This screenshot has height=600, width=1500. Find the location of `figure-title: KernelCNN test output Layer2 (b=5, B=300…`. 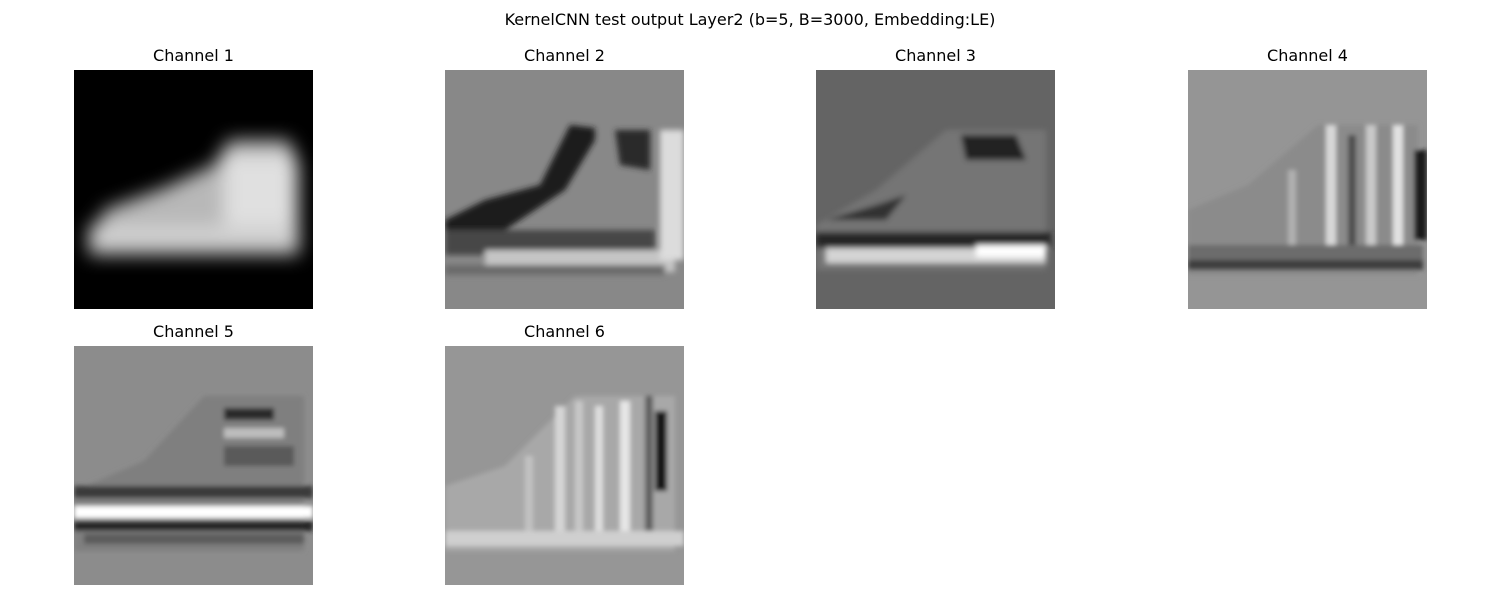

figure-title: KernelCNN test output Layer2 (b=5, B=300… is located at coordinates (750, 19).